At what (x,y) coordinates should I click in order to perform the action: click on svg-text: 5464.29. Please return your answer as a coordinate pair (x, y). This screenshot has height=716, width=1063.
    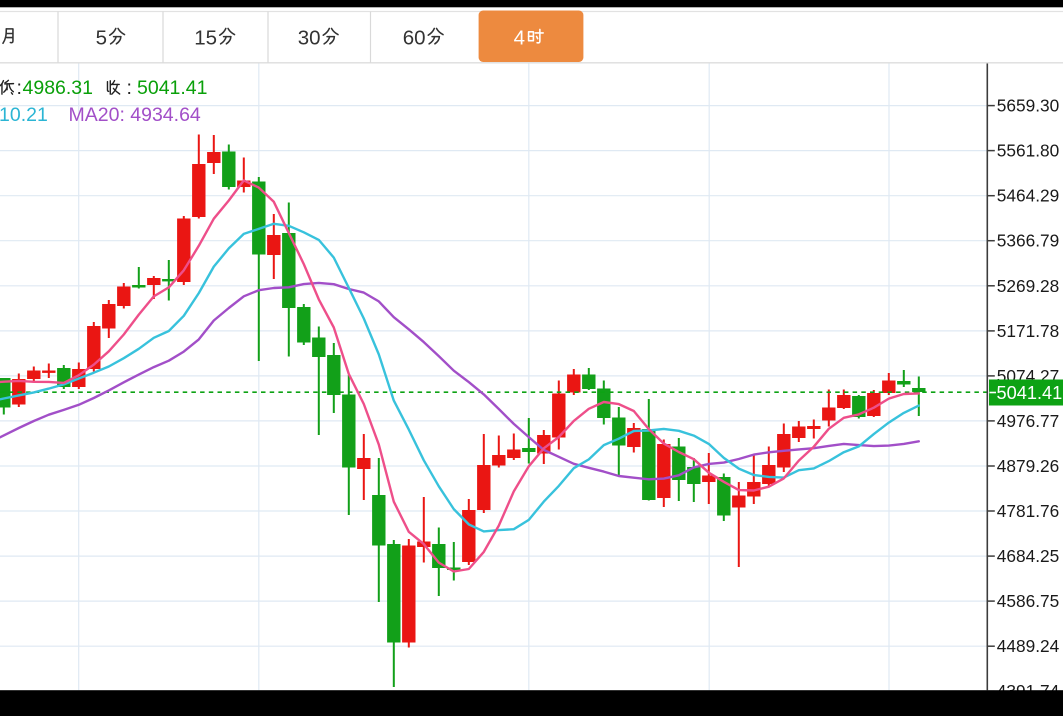
    Looking at the image, I should click on (1028, 196).